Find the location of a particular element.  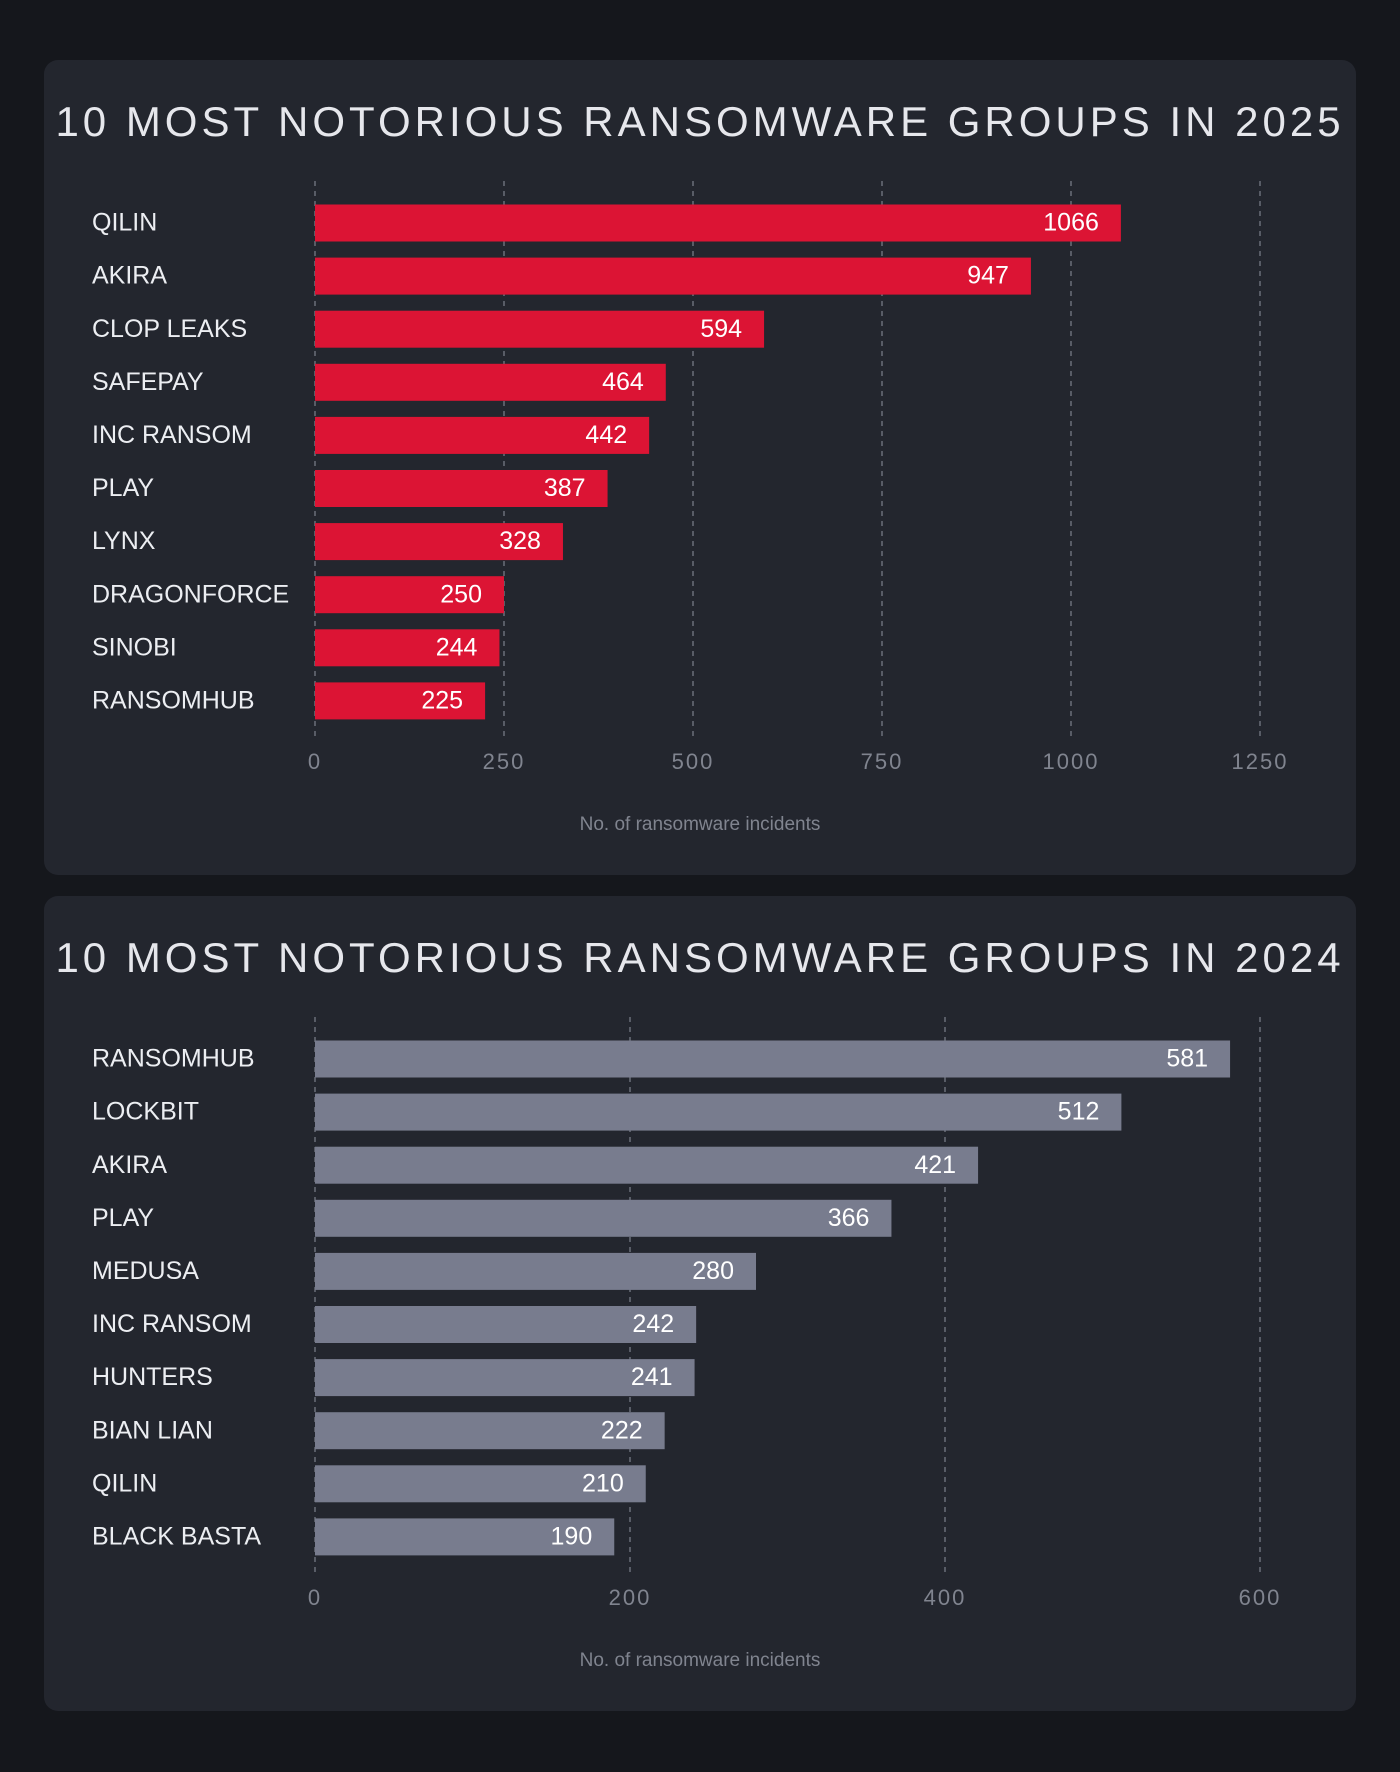

data-label: 464 is located at coordinates (623, 382).